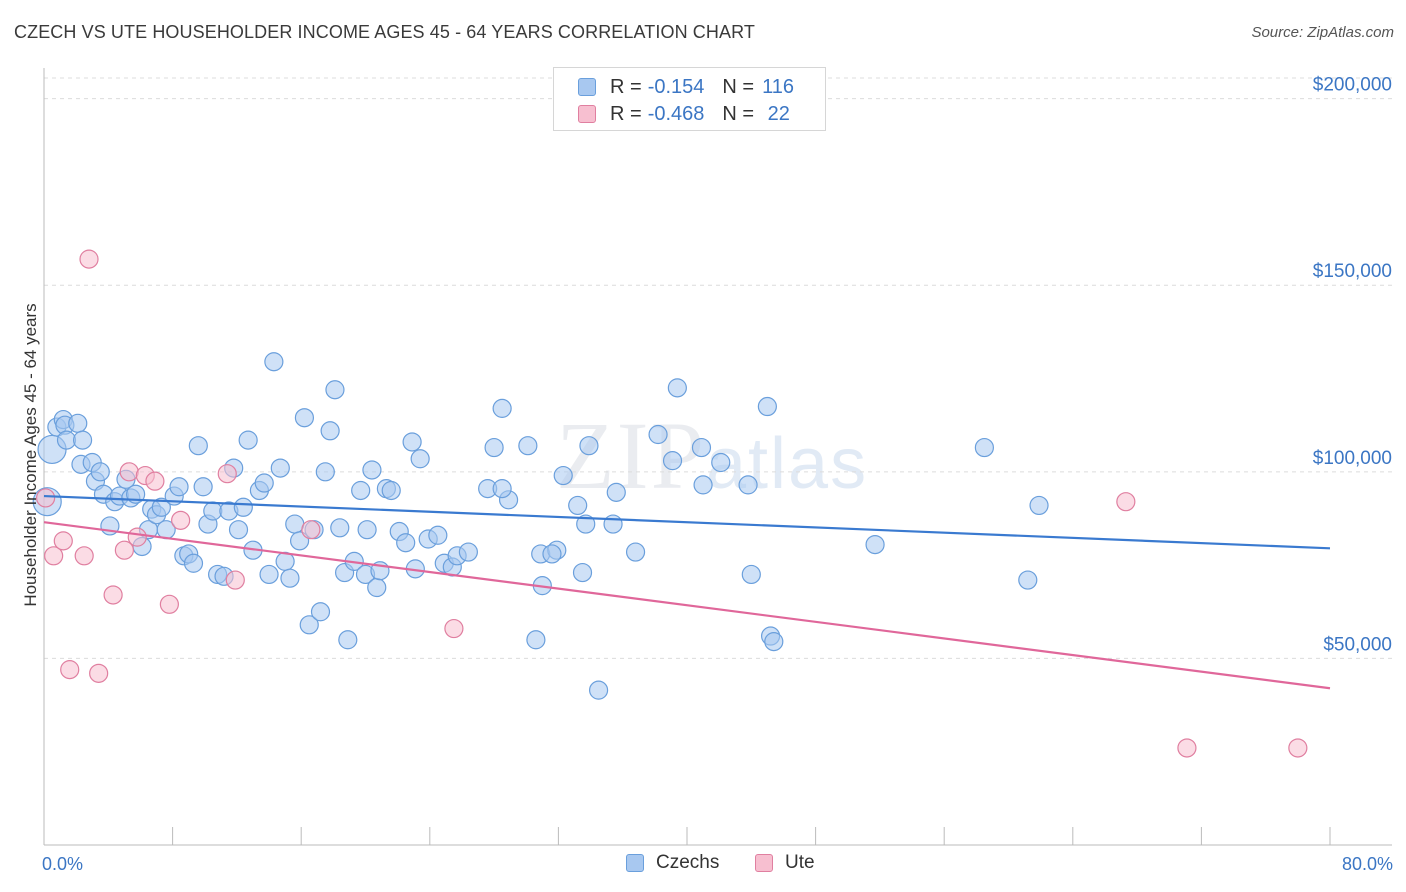 The image size is (1406, 892). What do you see at coordinates (1357, 644) in the screenshot?
I see `y-tick-label: $50,000` at bounding box center [1357, 644].